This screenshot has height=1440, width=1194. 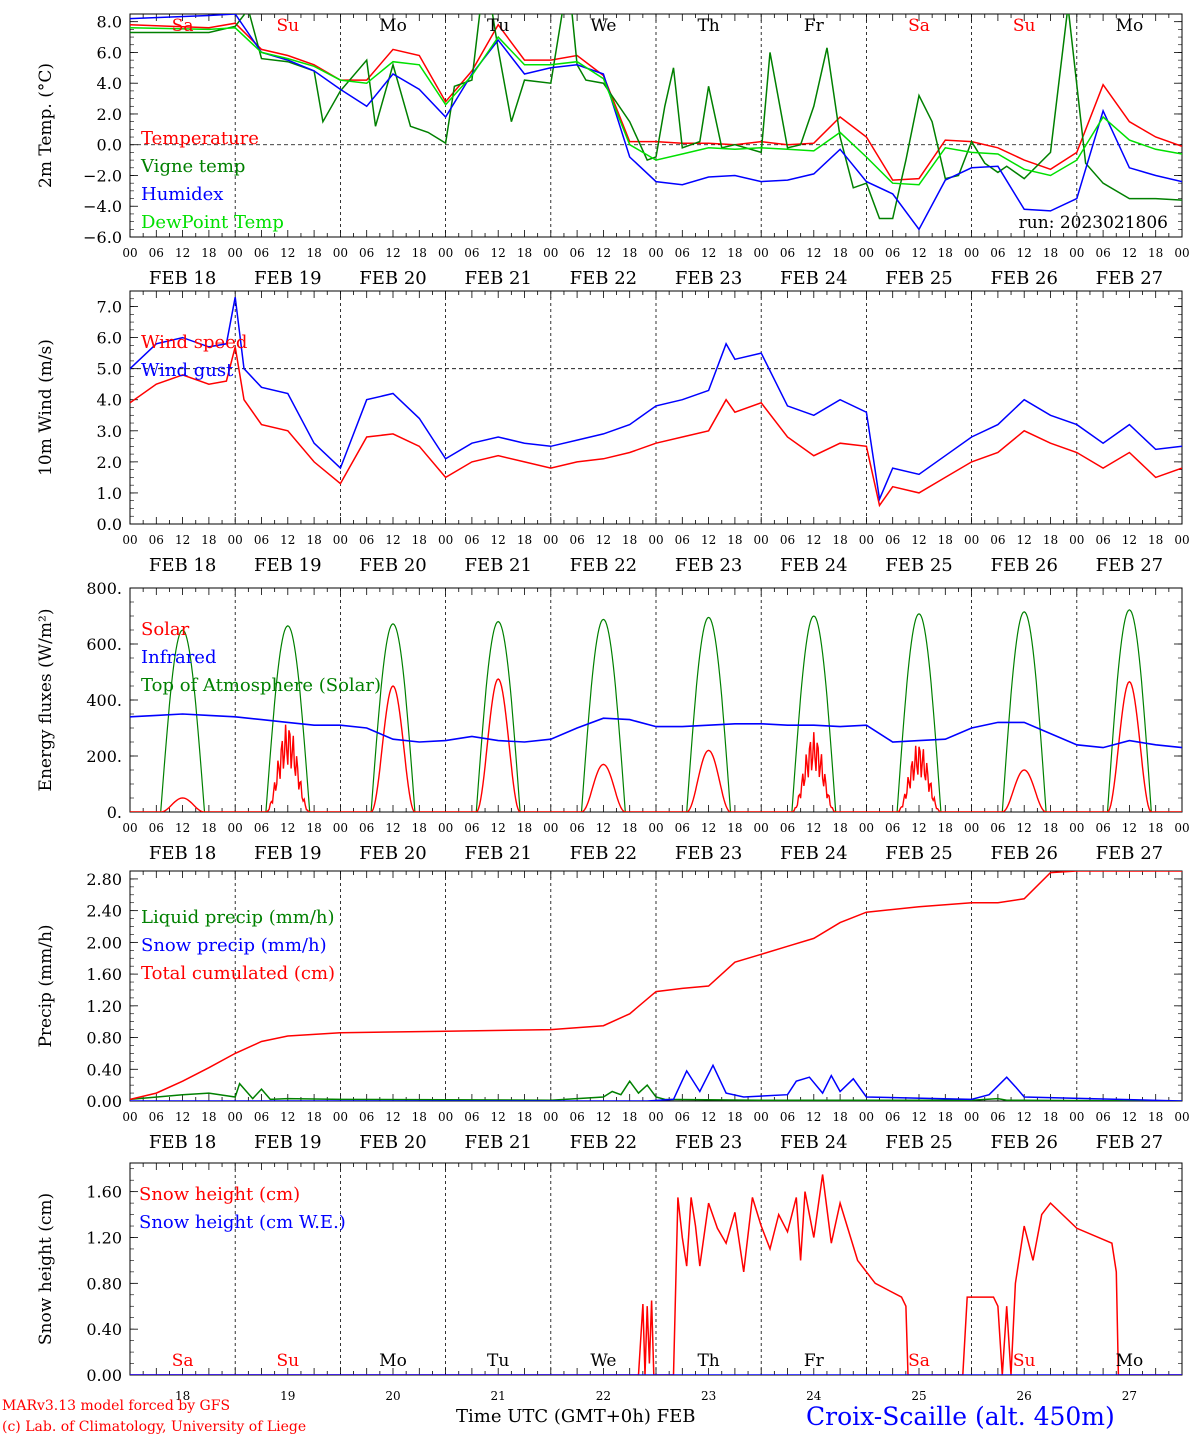 What do you see at coordinates (102, 206) in the screenshot?
I see `y-tick-label: −4.0` at bounding box center [102, 206].